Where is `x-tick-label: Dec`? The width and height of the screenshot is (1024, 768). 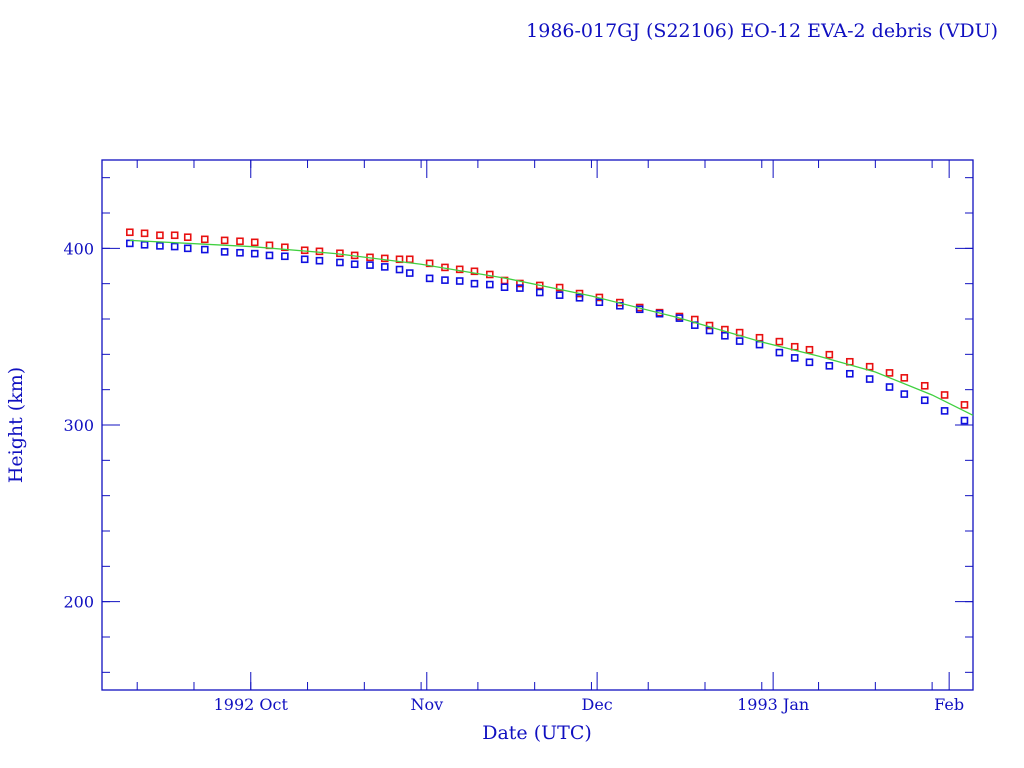
x-tick-label: Dec is located at coordinates (596, 704).